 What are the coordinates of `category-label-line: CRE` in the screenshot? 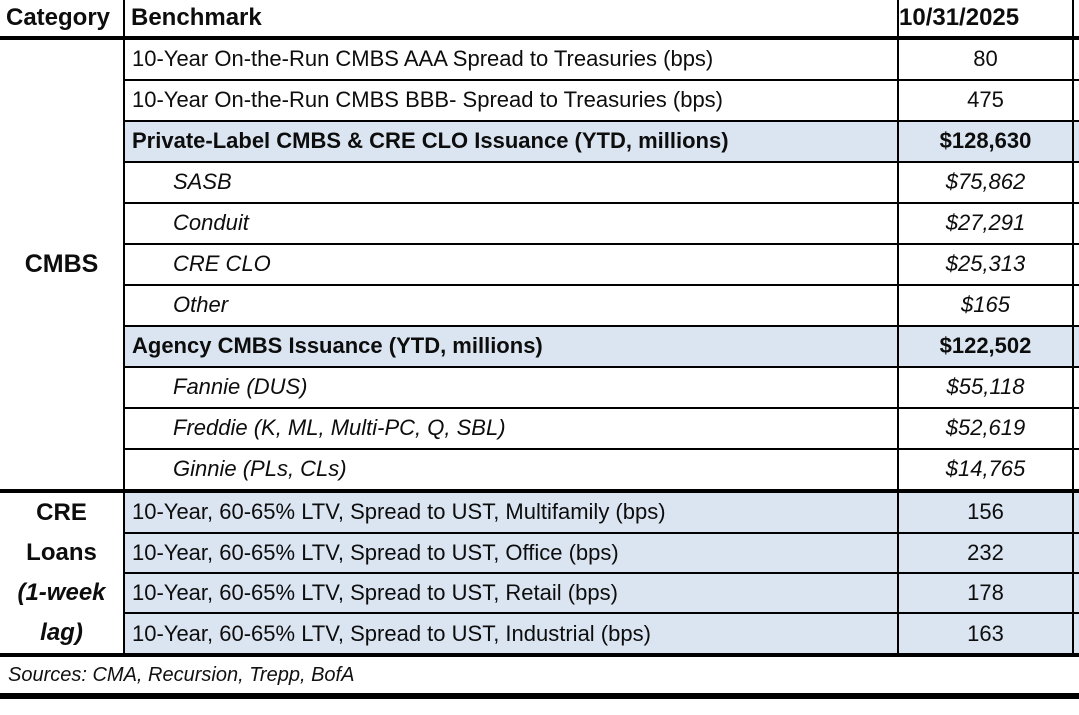 It's located at (61, 512).